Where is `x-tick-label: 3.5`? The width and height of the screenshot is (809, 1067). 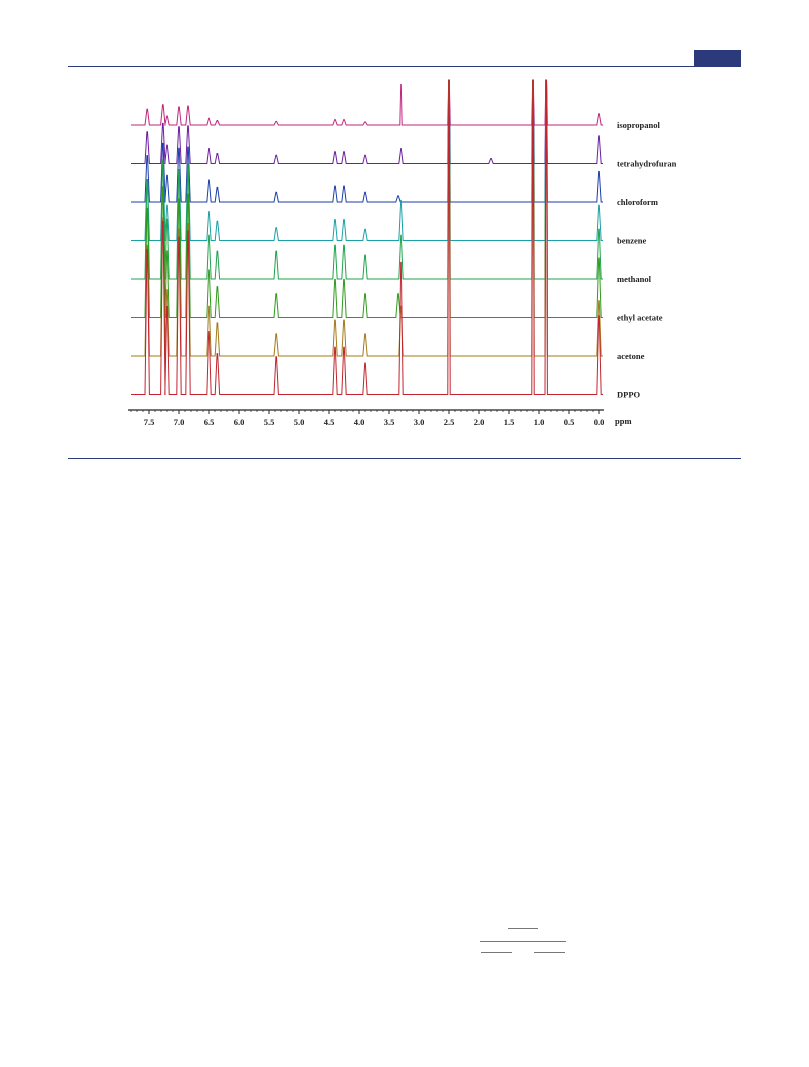
x-tick-label: 3.5 is located at coordinates (389, 422).